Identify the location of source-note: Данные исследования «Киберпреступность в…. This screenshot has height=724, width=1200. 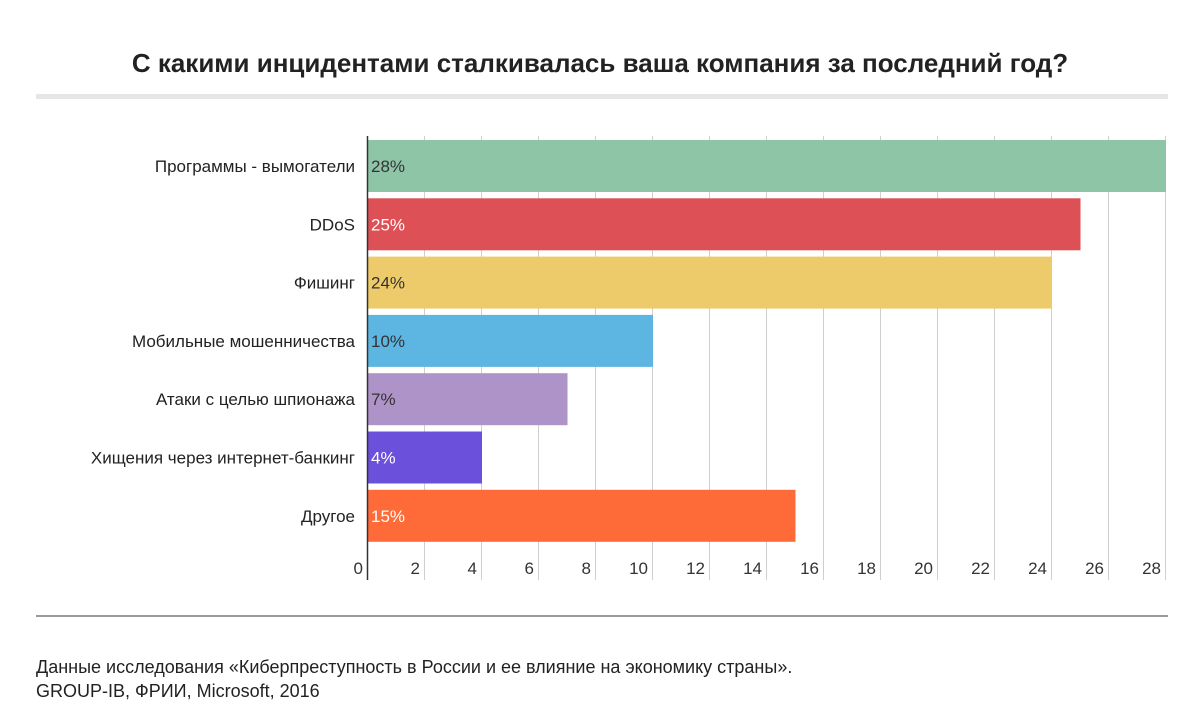
(414, 679).